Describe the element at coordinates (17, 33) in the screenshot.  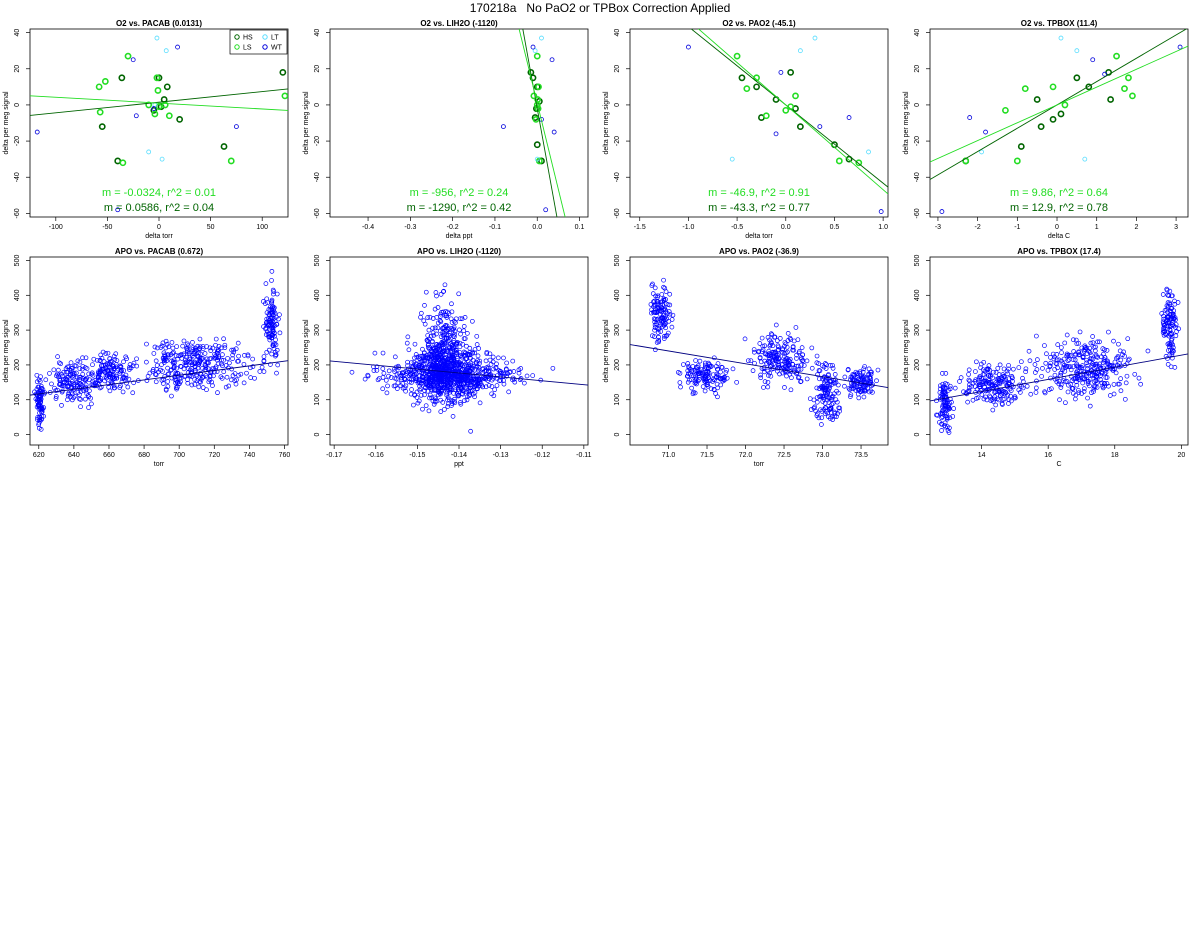
I see `y-tick-label: 40` at that location.